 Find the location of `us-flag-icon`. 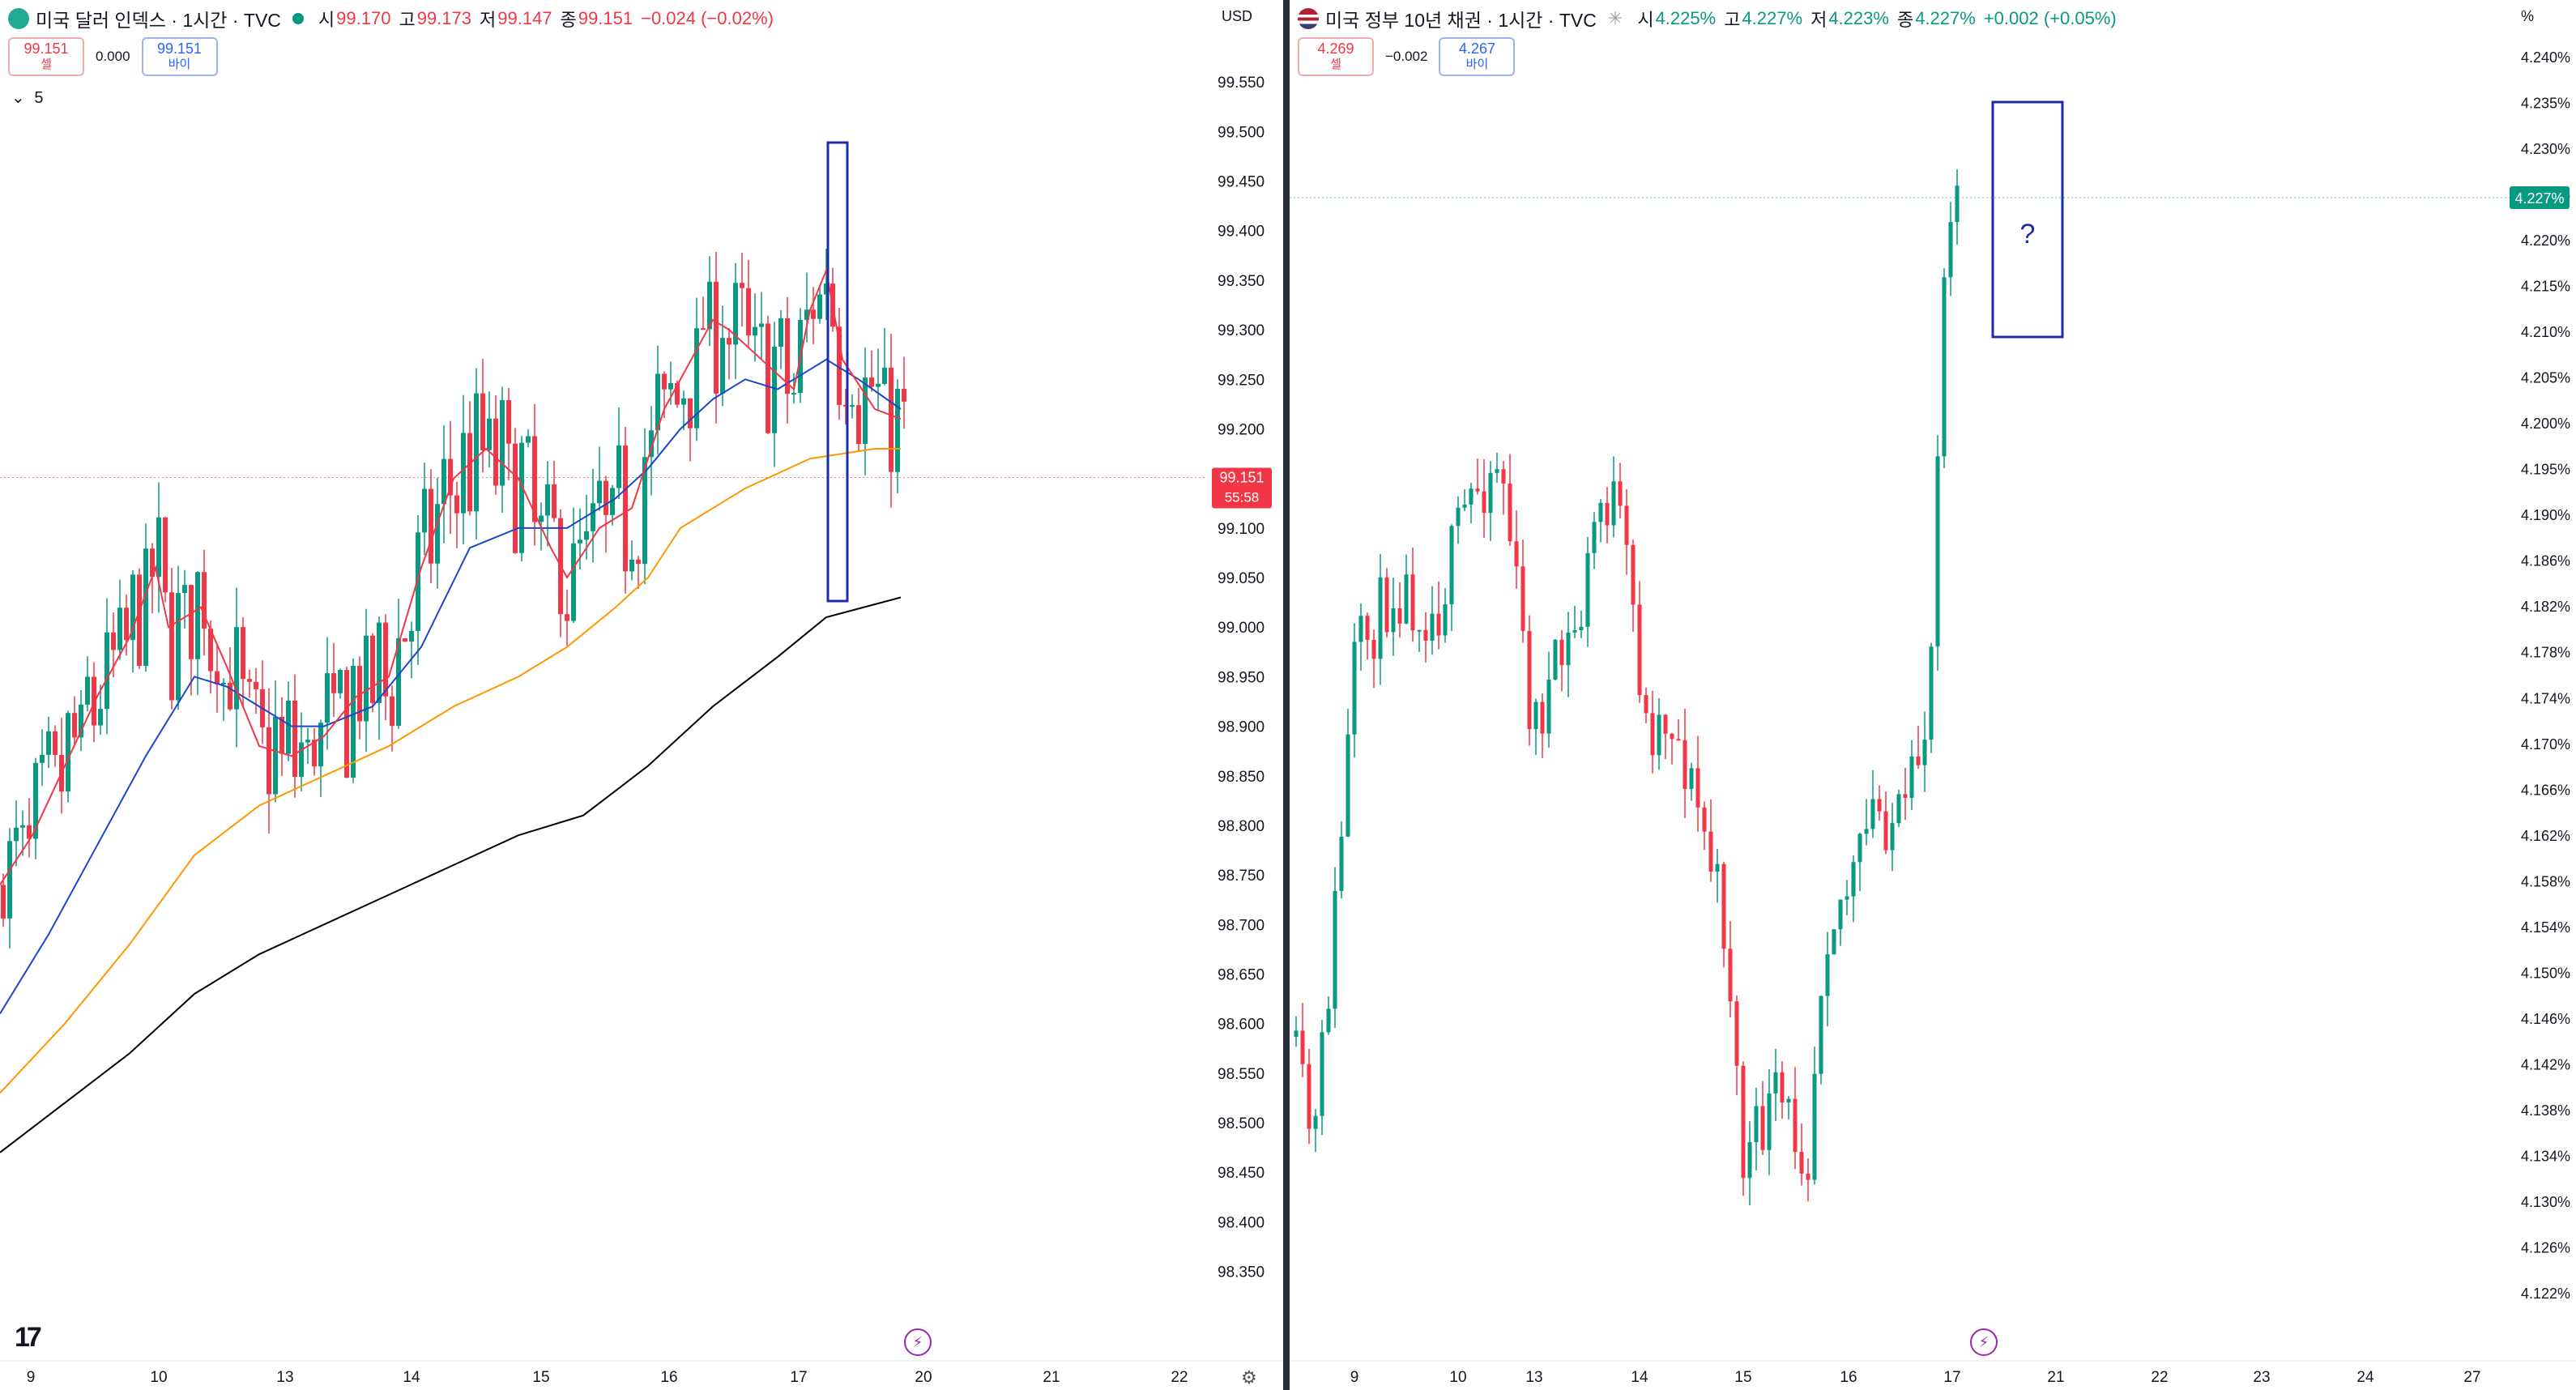

us-flag-icon is located at coordinates (1308, 18).